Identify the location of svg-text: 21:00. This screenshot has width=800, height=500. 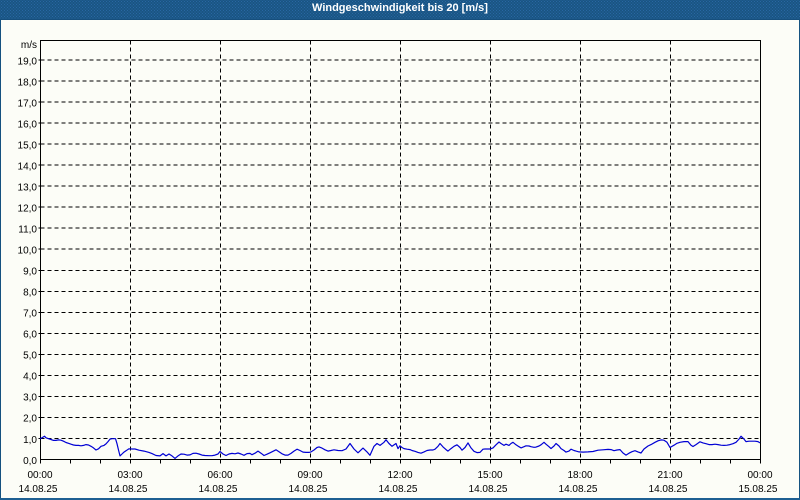
(669, 475).